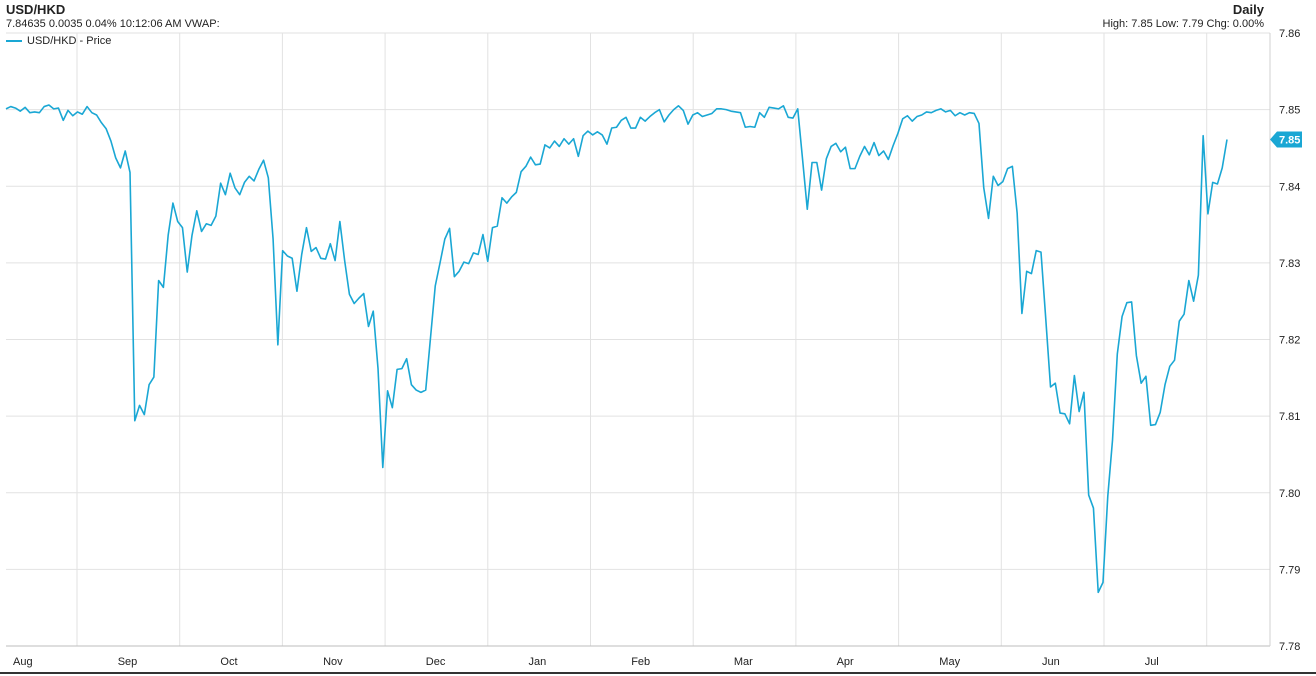  I want to click on legend-label: USD/HKD - Price, so click(69, 41).